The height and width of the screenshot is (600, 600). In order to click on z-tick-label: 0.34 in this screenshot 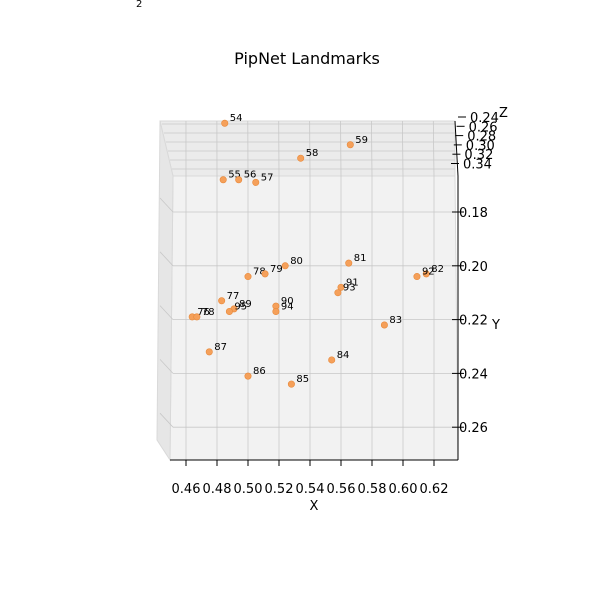, I will do `click(477, 165)`.